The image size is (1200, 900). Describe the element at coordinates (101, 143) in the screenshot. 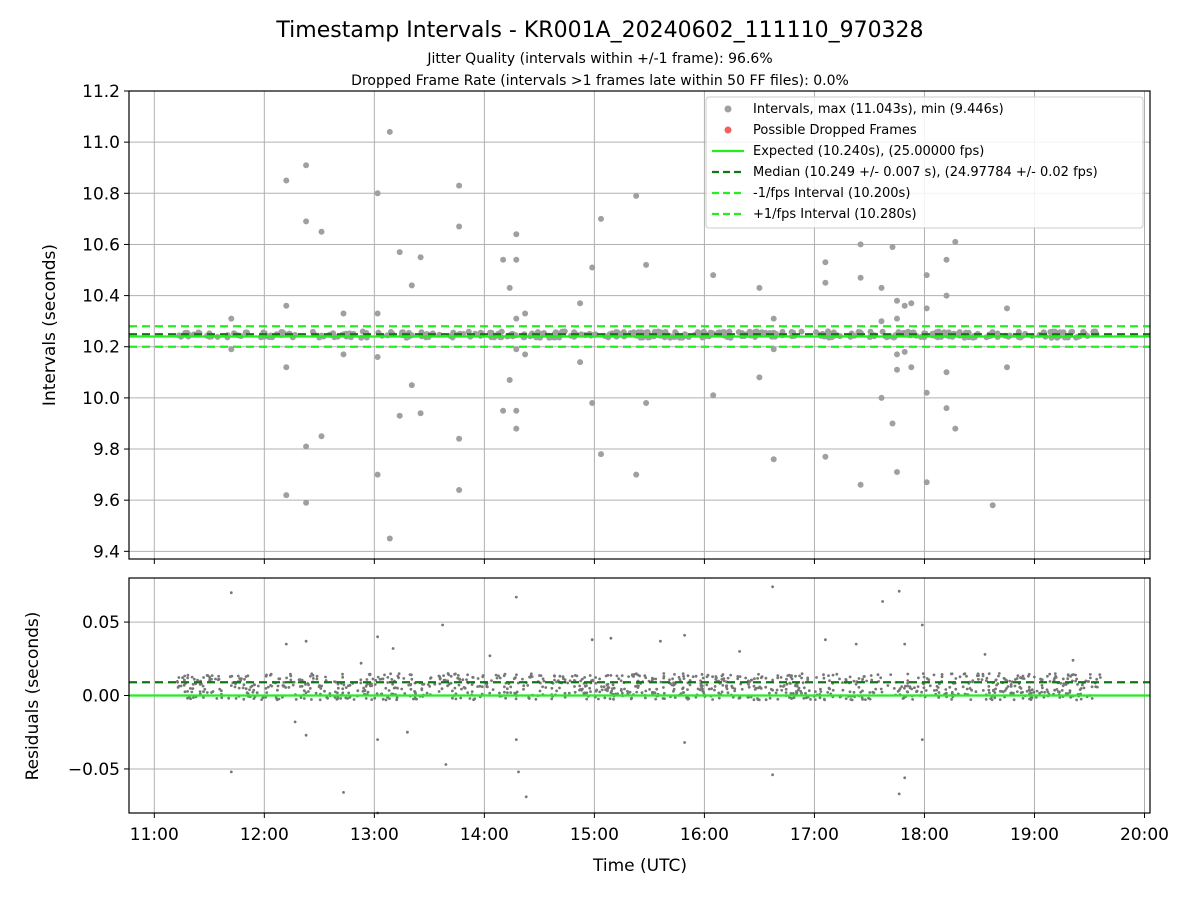

I see `y-tick-label: 11.0` at that location.